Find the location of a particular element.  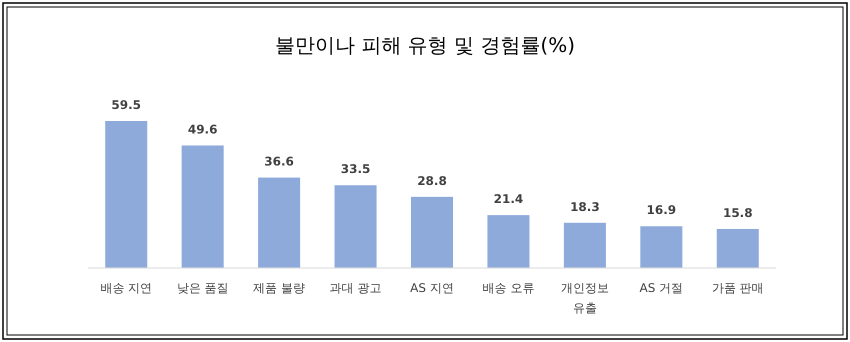

x-tick-label: 제품 불량 is located at coordinates (279, 288).